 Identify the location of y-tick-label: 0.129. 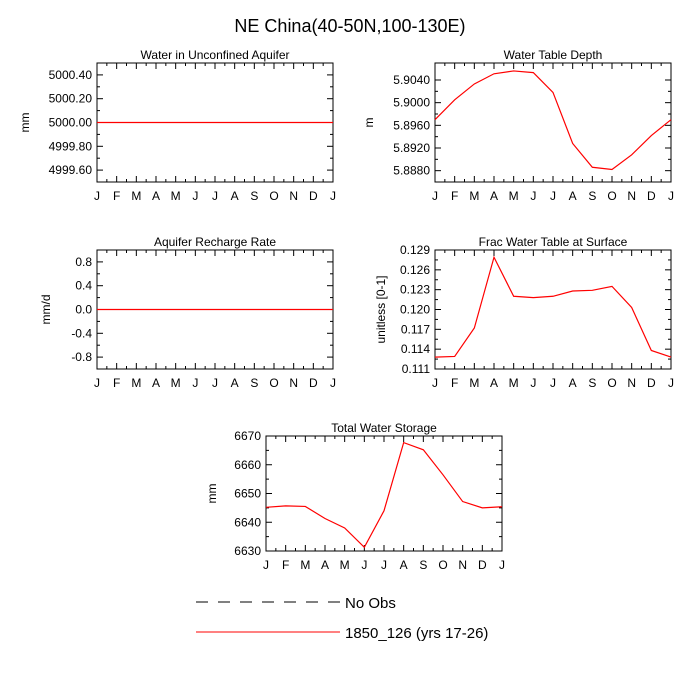
(415, 250).